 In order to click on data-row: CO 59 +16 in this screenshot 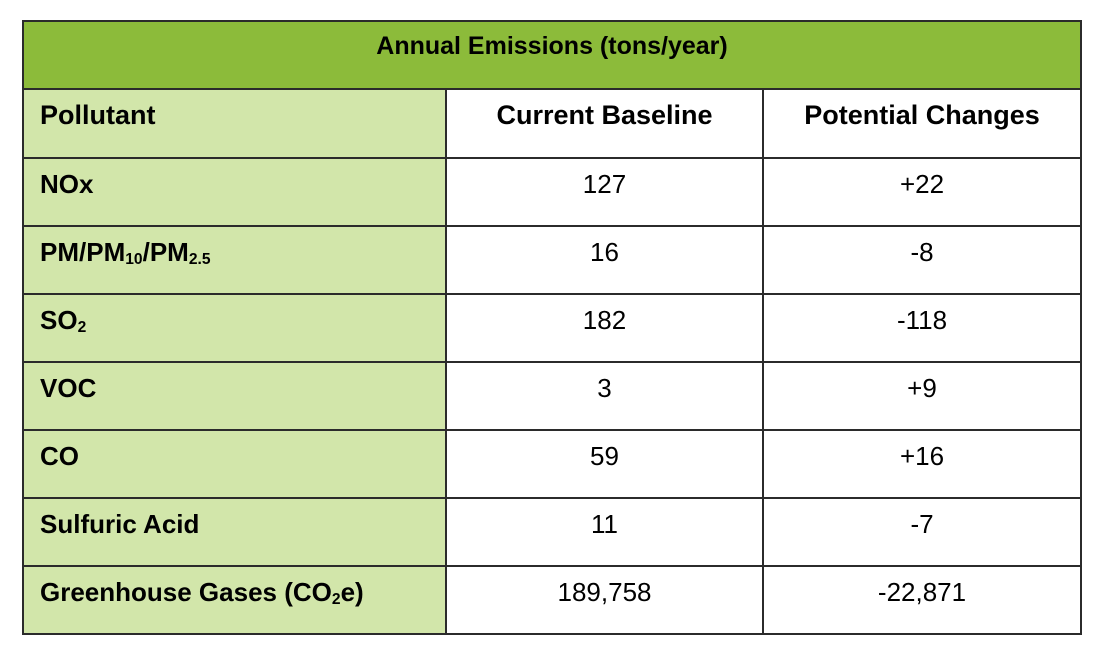, I will do `click(552, 464)`.